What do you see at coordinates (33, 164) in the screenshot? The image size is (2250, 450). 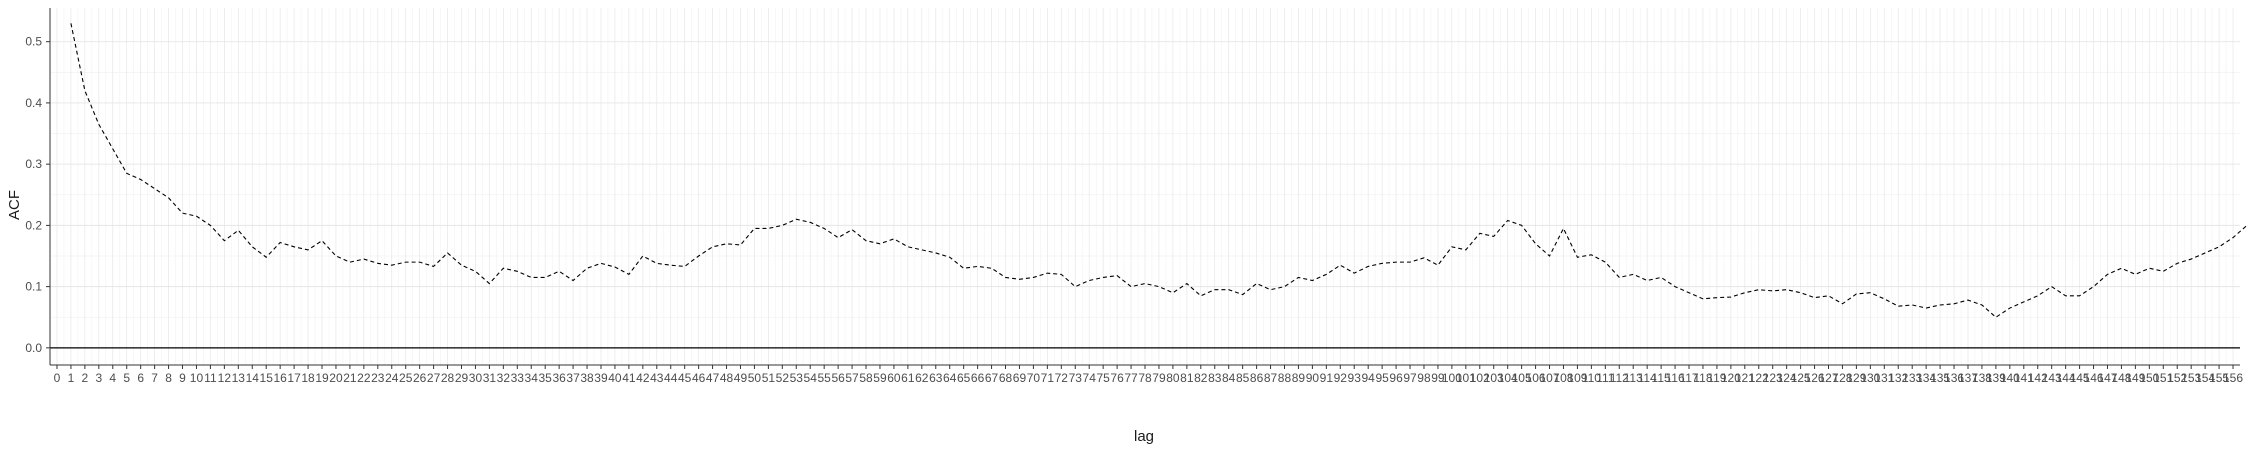 I see `y-tick-label: 0.3` at bounding box center [33, 164].